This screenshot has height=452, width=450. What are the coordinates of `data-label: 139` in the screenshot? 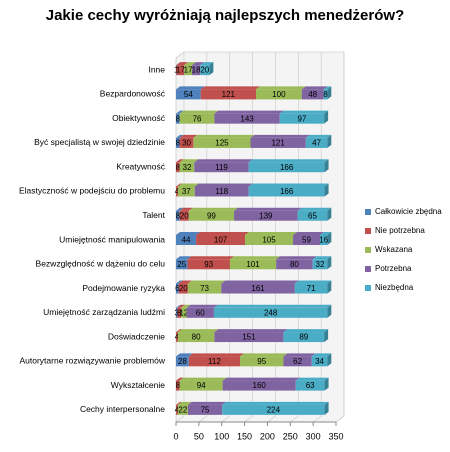 It's located at (266, 215).